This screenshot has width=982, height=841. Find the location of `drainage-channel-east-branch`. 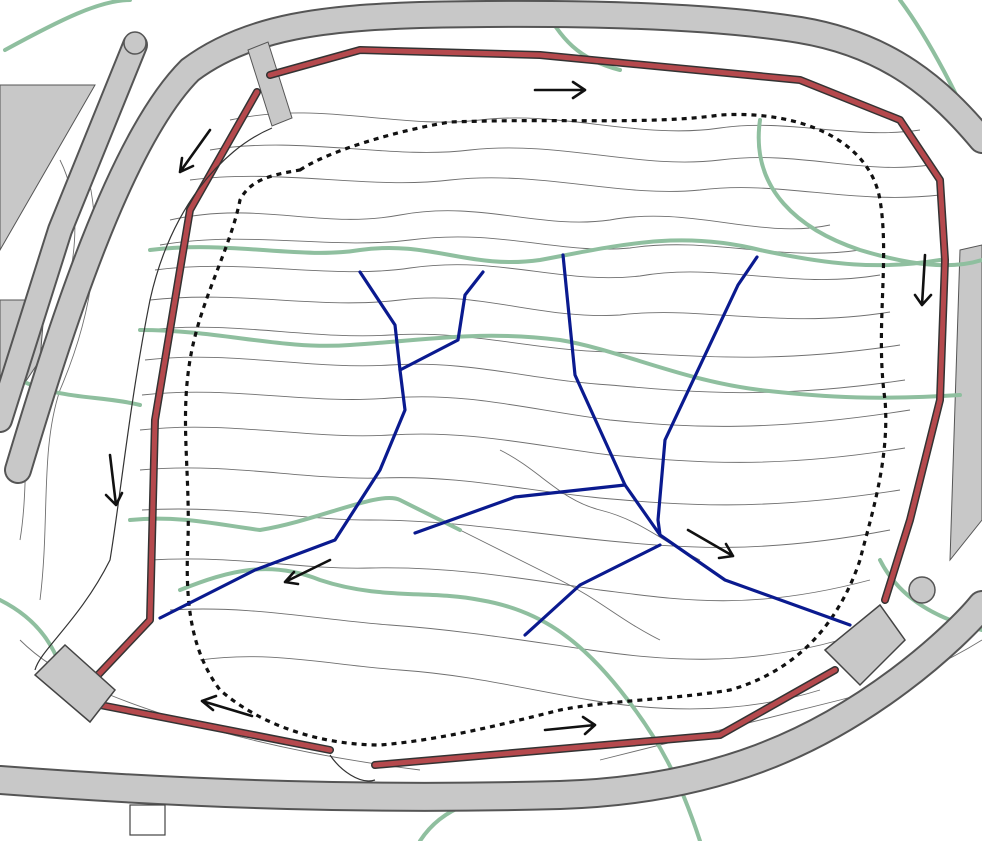

drainage-channel-east-branch is located at coordinates (707, 396).